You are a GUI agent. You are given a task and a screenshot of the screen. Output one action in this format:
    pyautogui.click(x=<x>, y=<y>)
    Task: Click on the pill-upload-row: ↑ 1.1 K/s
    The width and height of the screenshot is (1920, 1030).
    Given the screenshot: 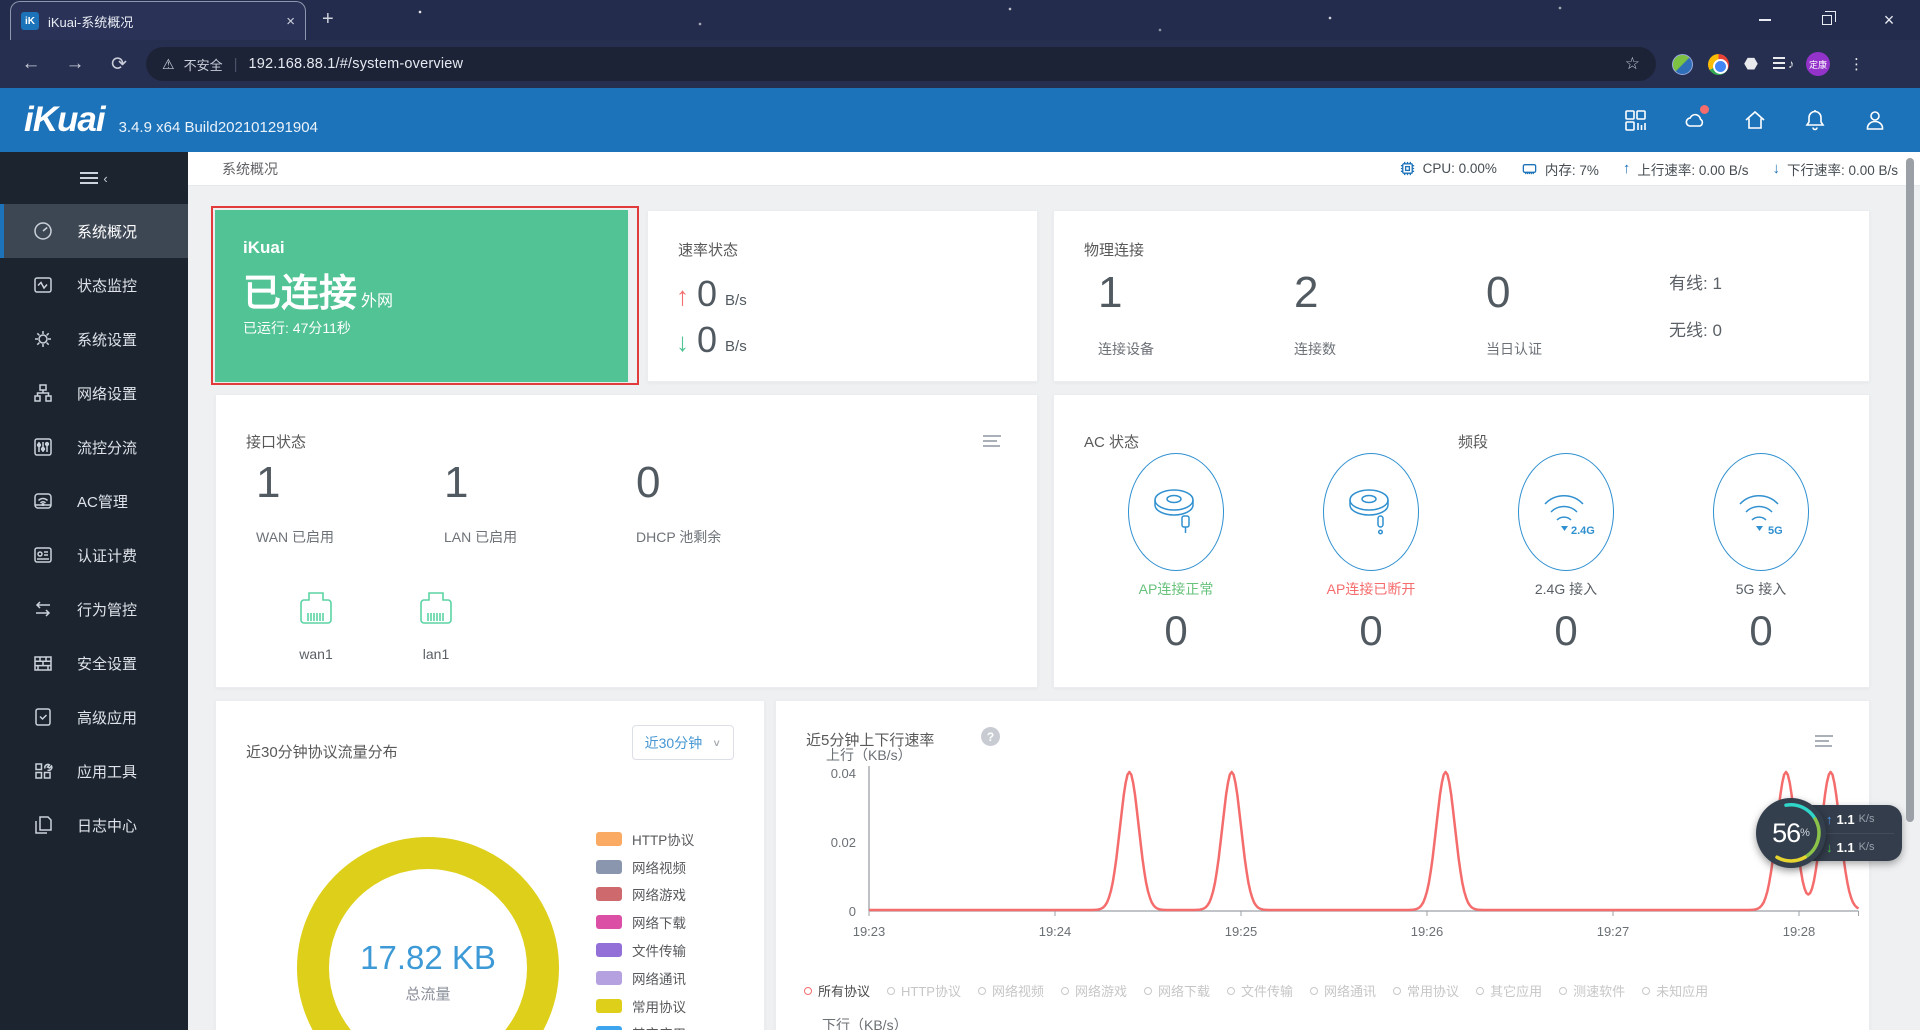 What is the action you would take?
    pyautogui.click(x=1861, y=819)
    